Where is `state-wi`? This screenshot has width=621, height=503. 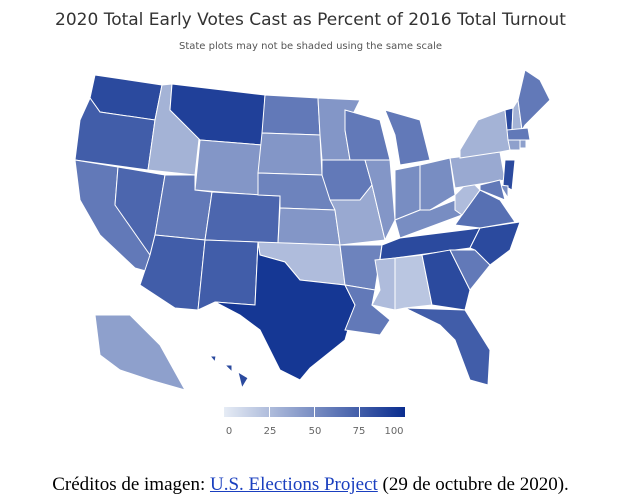 state-wi is located at coordinates (367, 135).